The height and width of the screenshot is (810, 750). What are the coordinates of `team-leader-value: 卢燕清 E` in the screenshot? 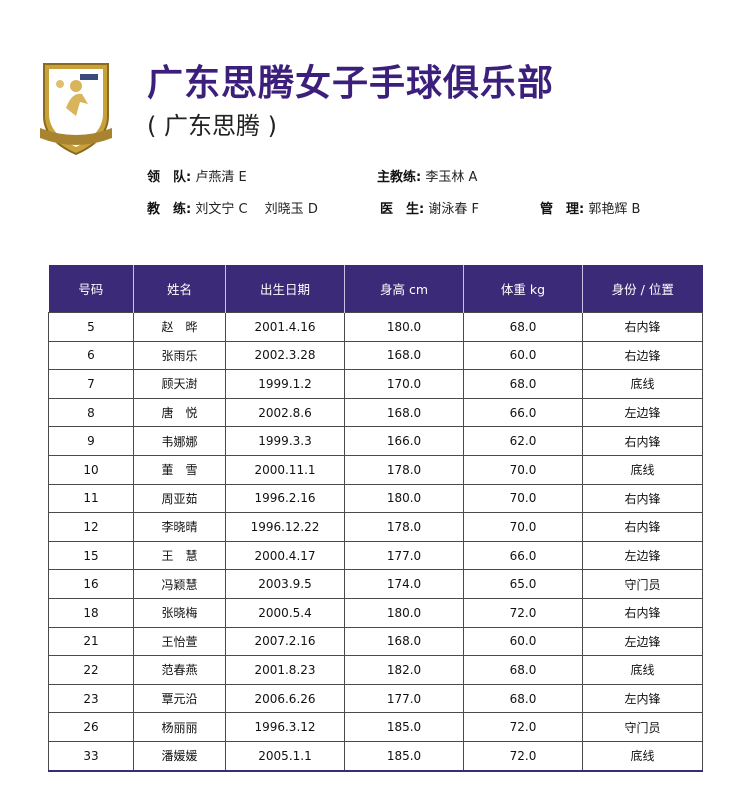 It's located at (221, 177).